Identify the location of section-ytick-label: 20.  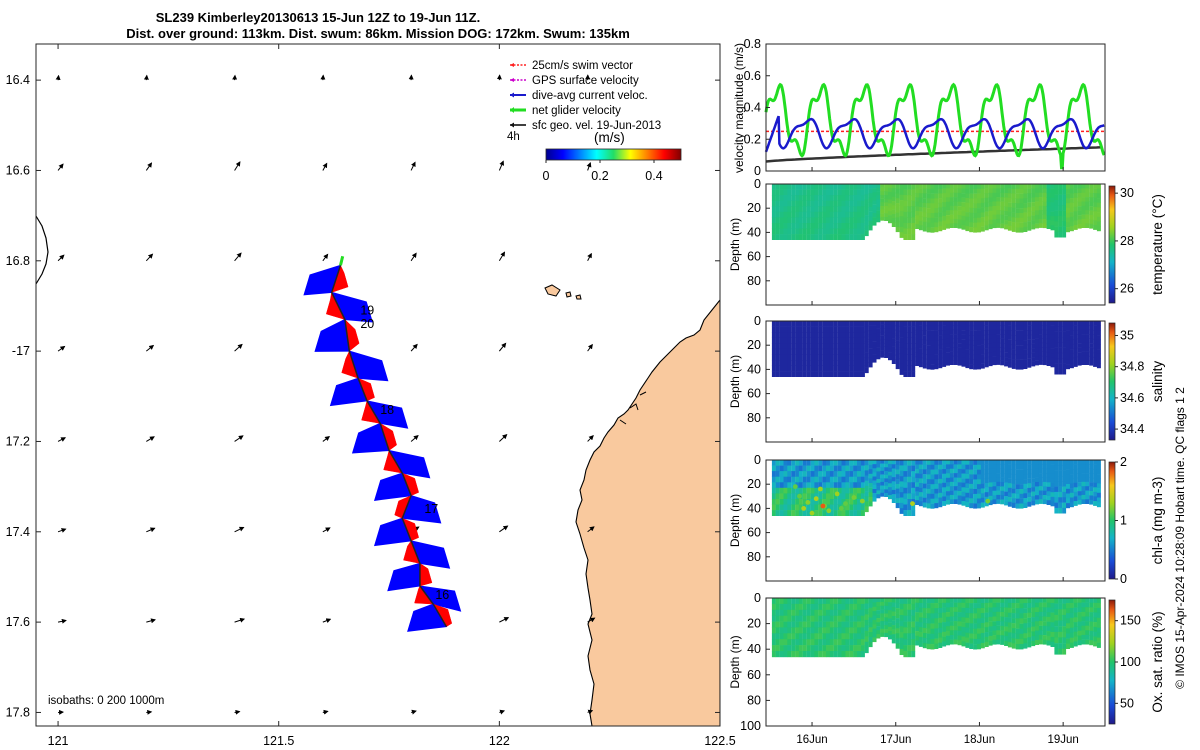
(754, 484).